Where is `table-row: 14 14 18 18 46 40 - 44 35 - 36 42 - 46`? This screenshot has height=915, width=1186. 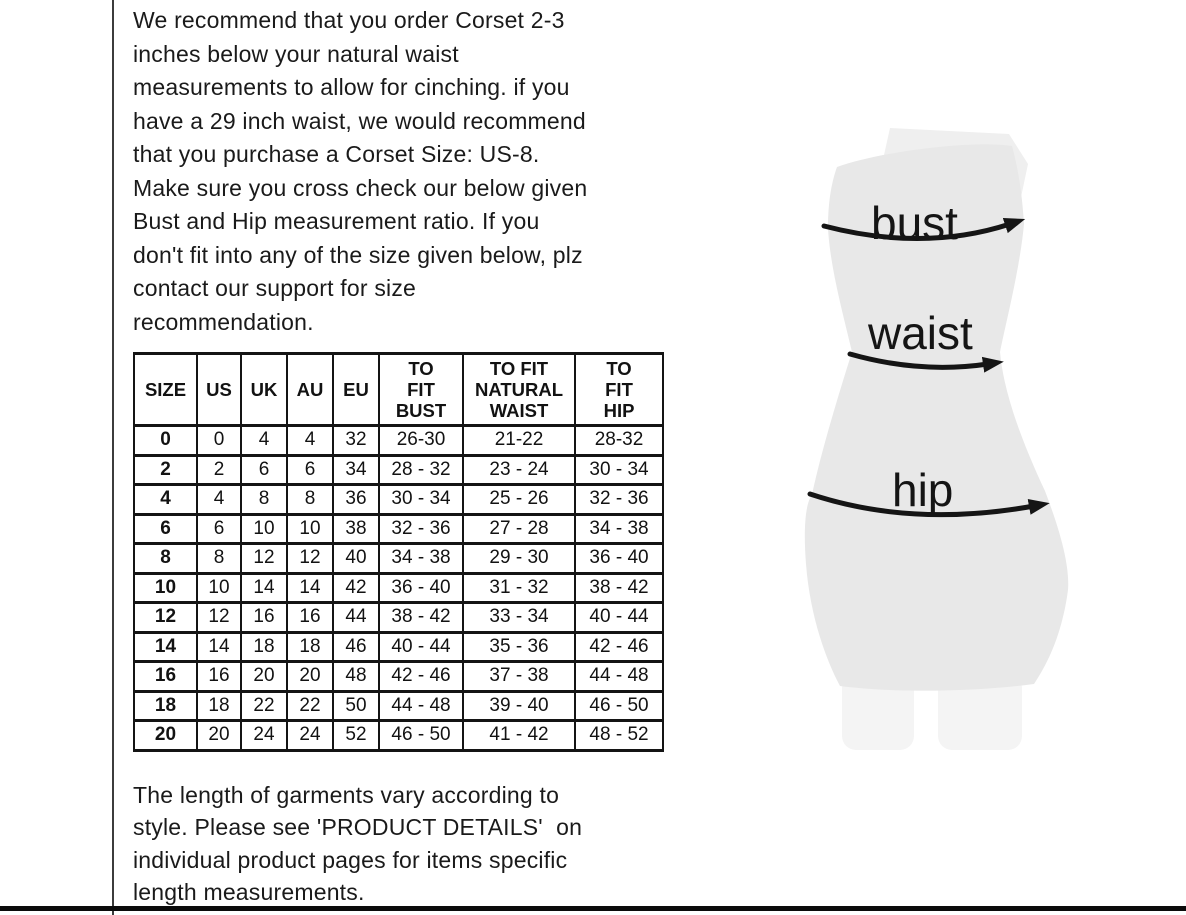 table-row: 14 14 18 18 46 40 - 44 35 - 36 42 - 46 is located at coordinates (398, 646).